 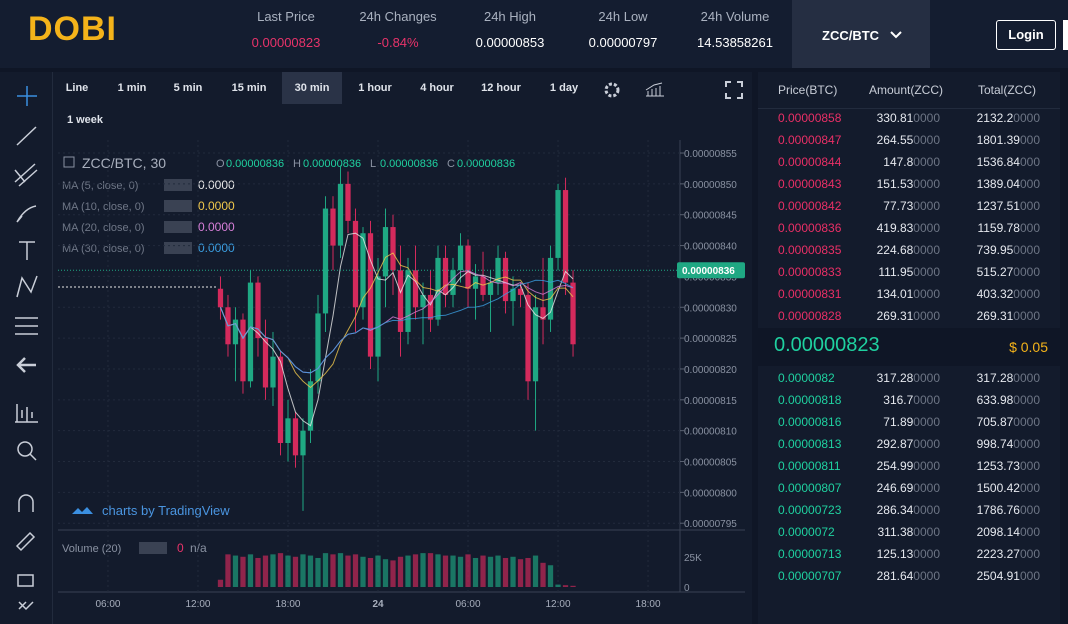 What do you see at coordinates (25, 449) in the screenshot?
I see `zoom-tool` at bounding box center [25, 449].